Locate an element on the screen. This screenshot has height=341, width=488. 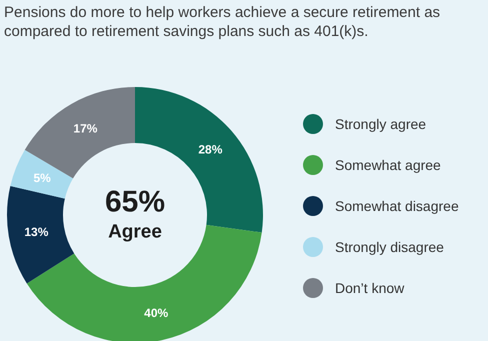
data-label: 28% is located at coordinates (210, 149).